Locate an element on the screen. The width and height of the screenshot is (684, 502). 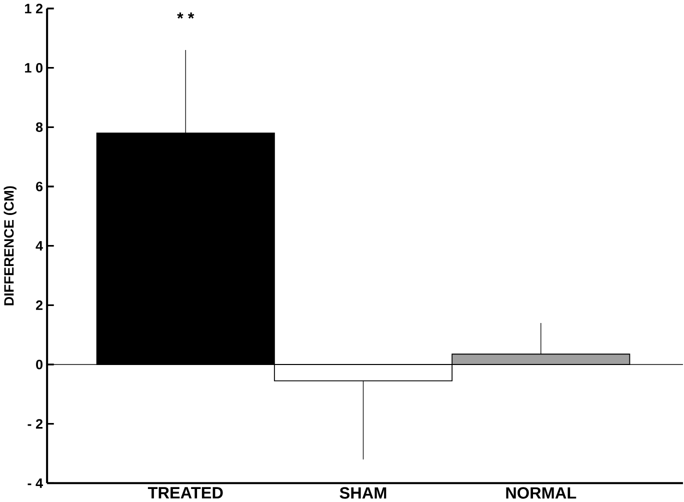
y-tick-label: 1 0 is located at coordinates (33, 67).